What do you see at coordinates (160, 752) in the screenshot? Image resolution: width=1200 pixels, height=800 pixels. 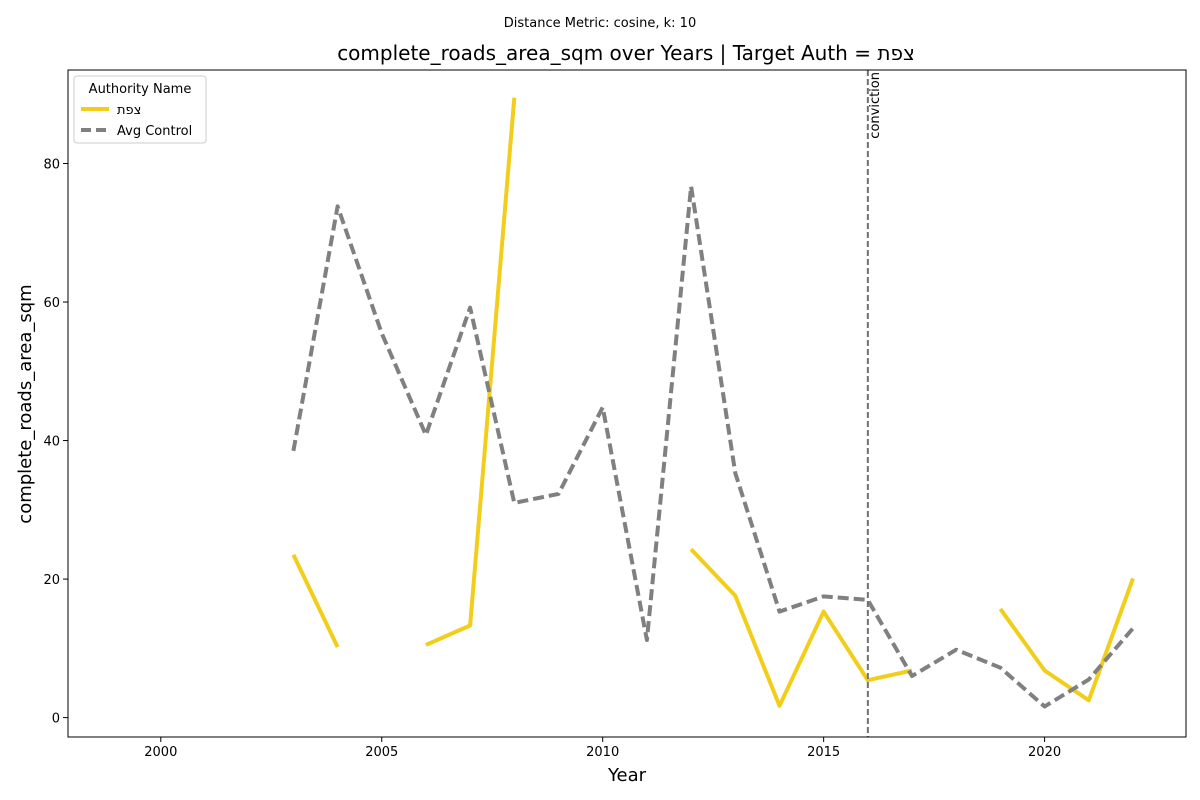 I see `x-tick-label: 2000` at bounding box center [160, 752].